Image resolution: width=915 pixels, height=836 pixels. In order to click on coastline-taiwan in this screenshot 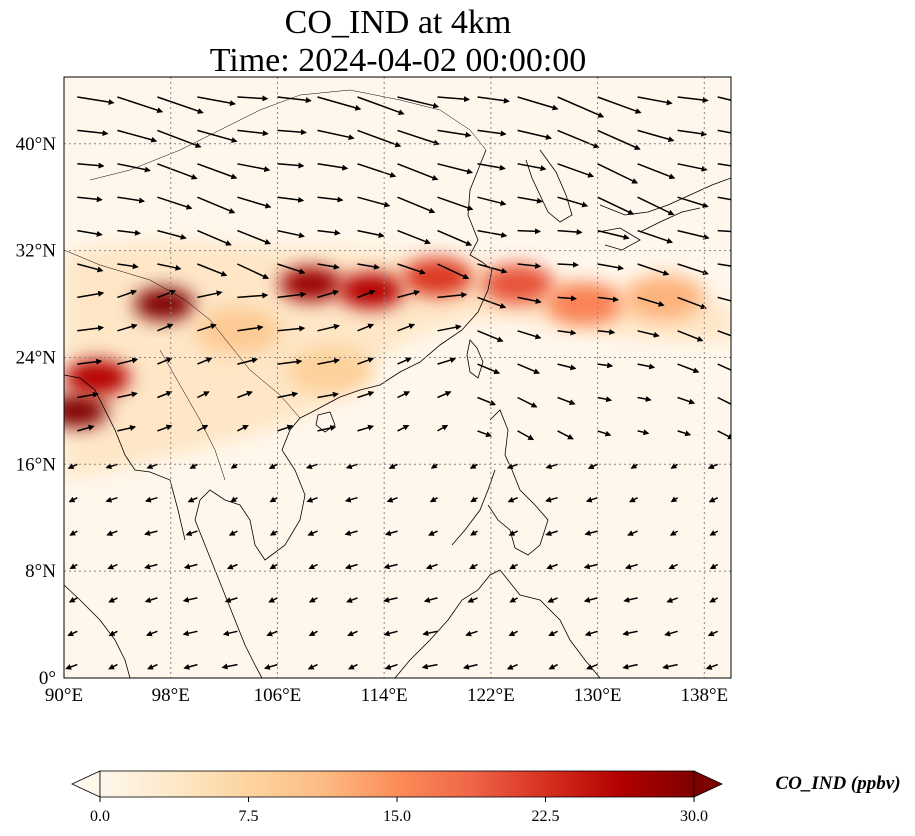, I will do `click(475, 359)`.